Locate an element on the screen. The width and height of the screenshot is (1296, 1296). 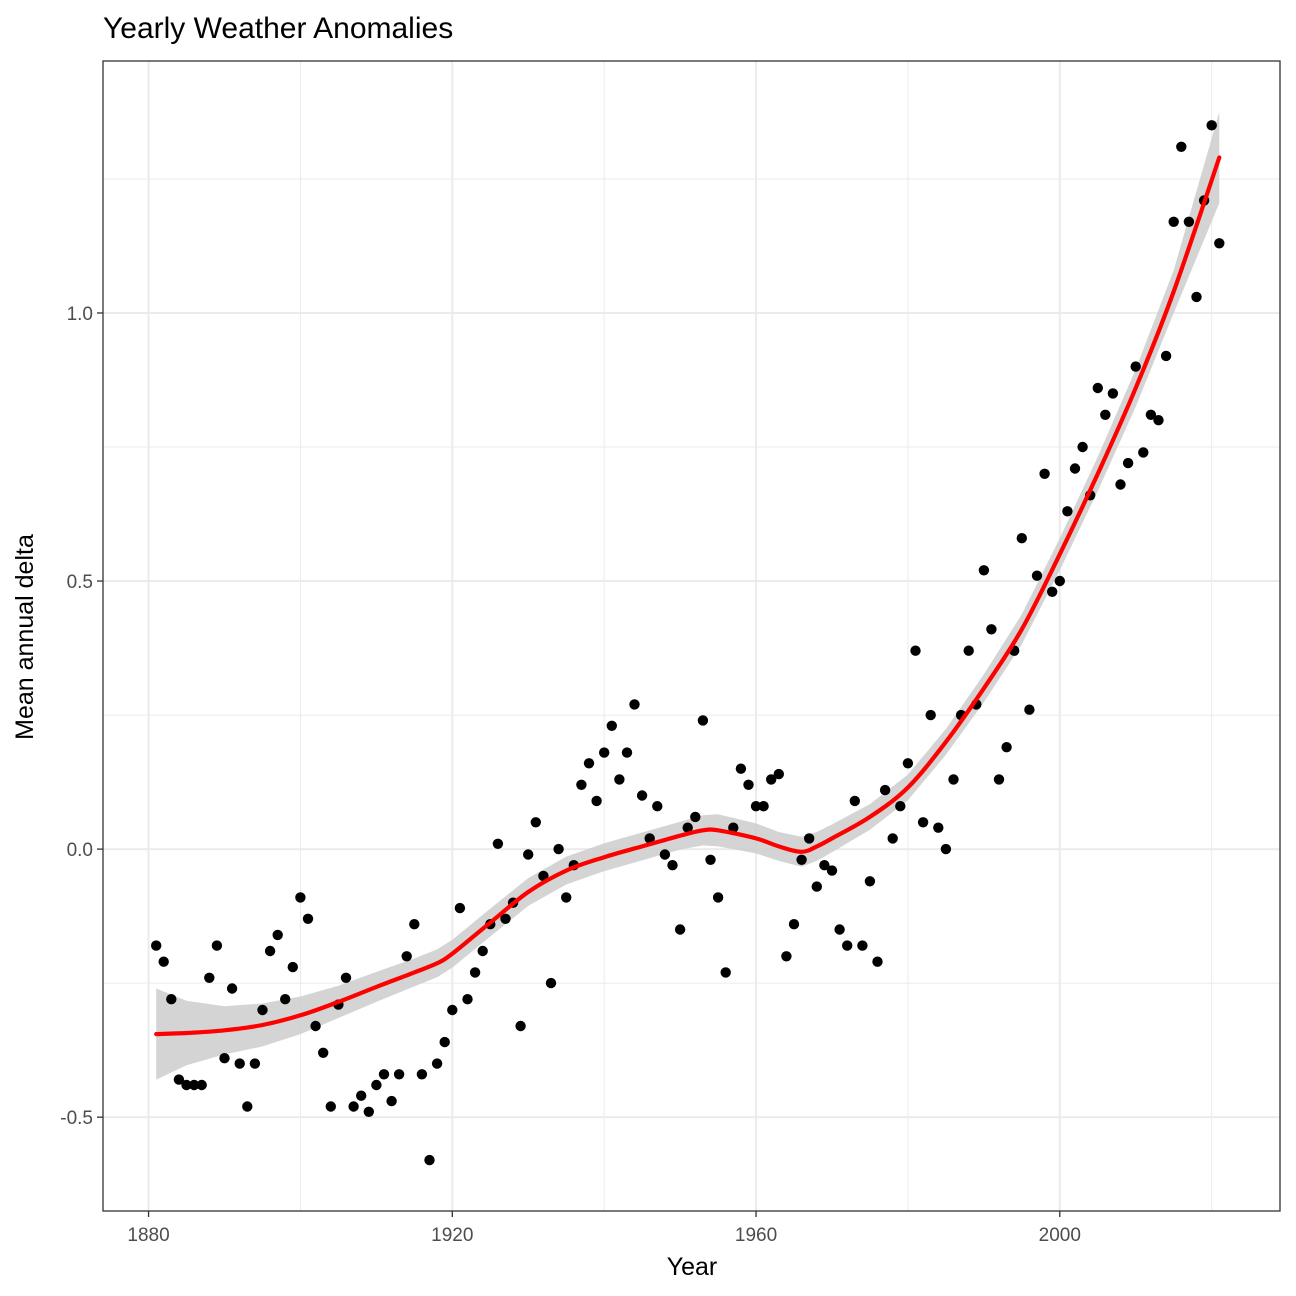
x-axis-ticks: 1880 1920 1960 2000 is located at coordinates (604, 1228).